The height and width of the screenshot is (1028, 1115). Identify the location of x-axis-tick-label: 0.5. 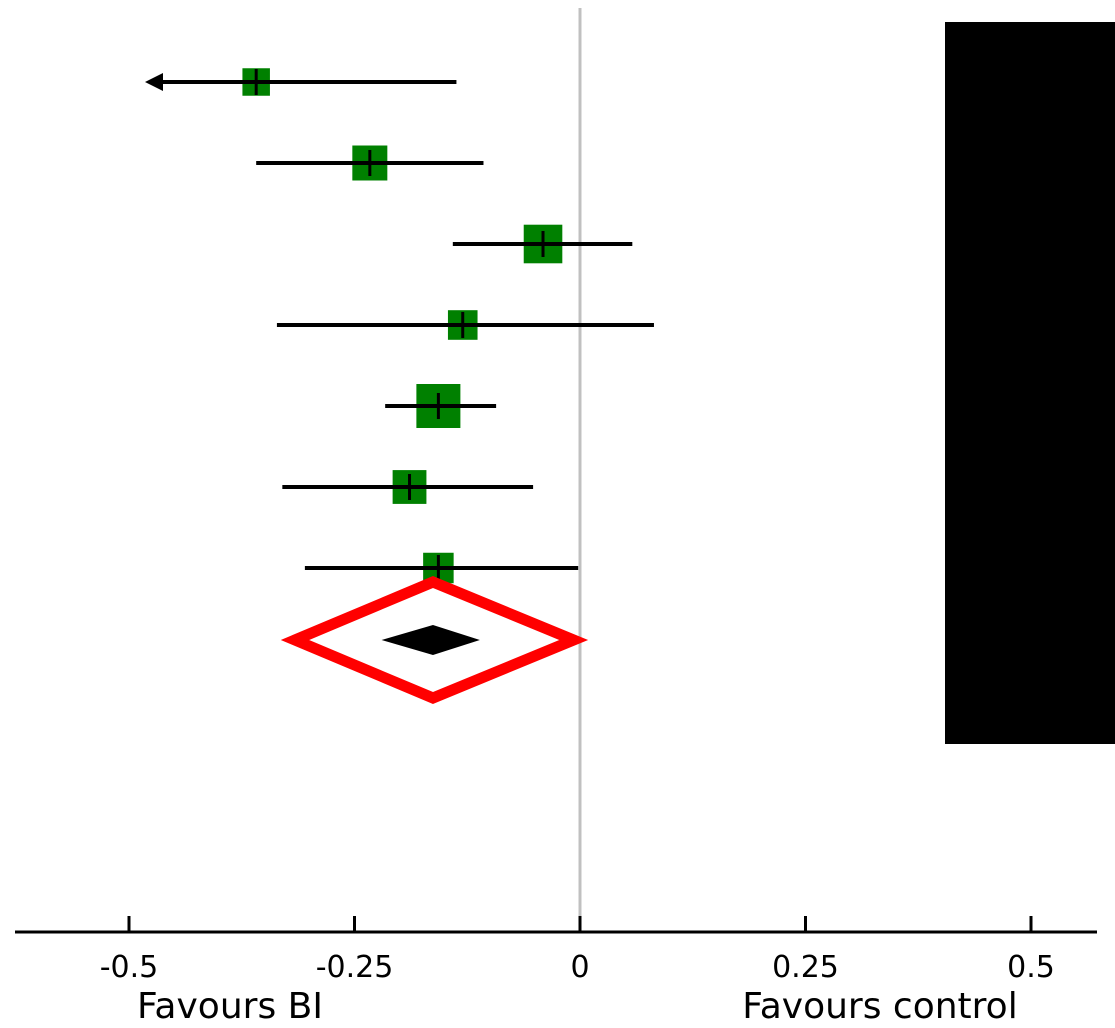
(1031, 967).